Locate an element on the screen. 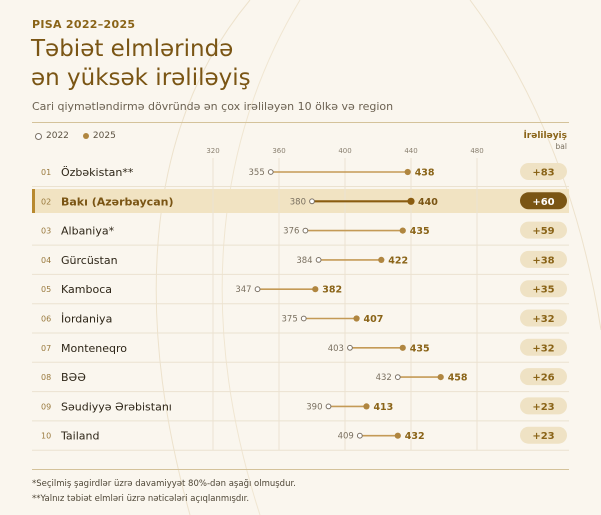 The image size is (601, 515). label-2025: 458 is located at coordinates (458, 378).